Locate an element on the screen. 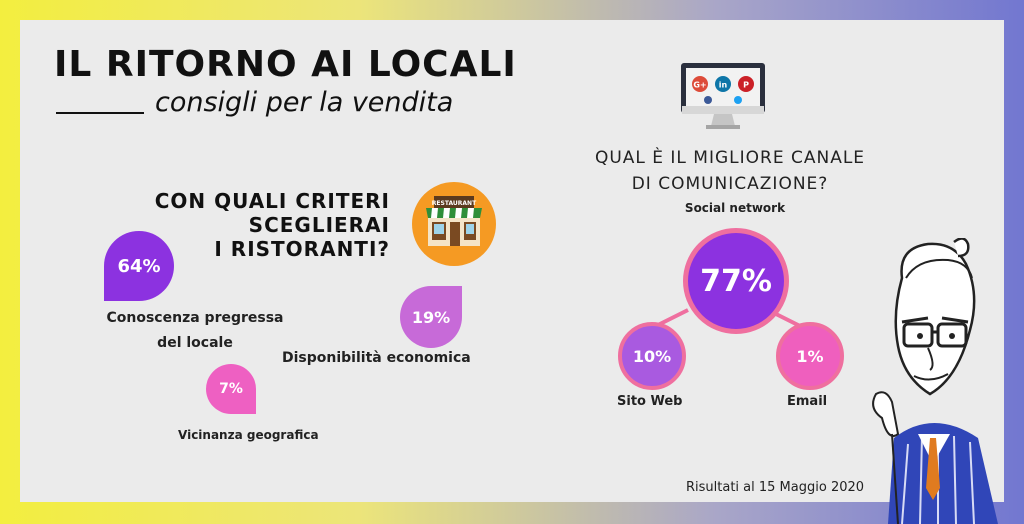 Image resolution: width=1024 pixels, height=524 pixels. channel-question-line: QUAL È IL MIGLIORE CANALE is located at coordinates (730, 158).